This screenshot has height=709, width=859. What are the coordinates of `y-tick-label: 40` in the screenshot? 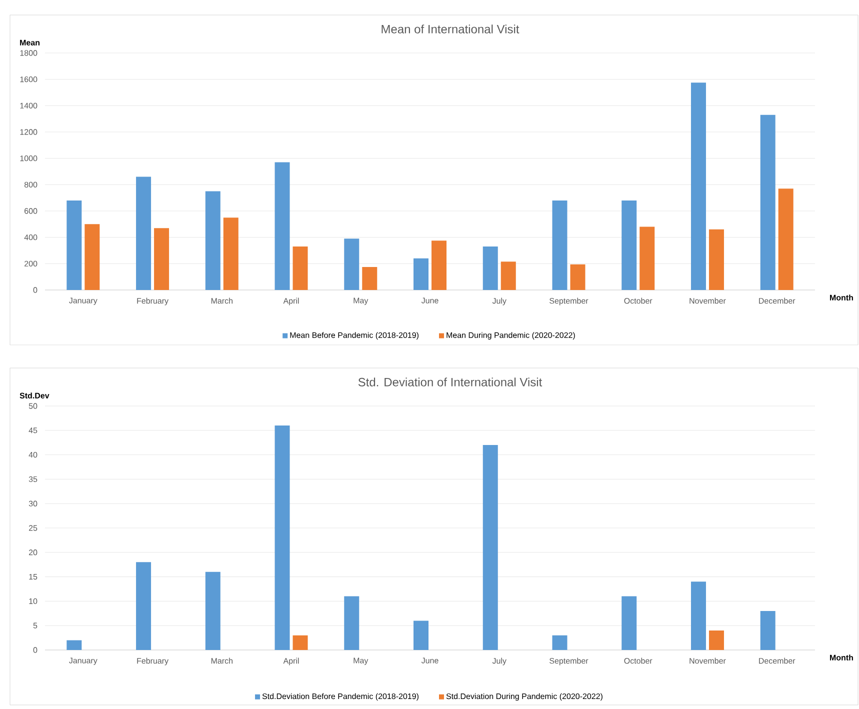 It's located at (33, 455).